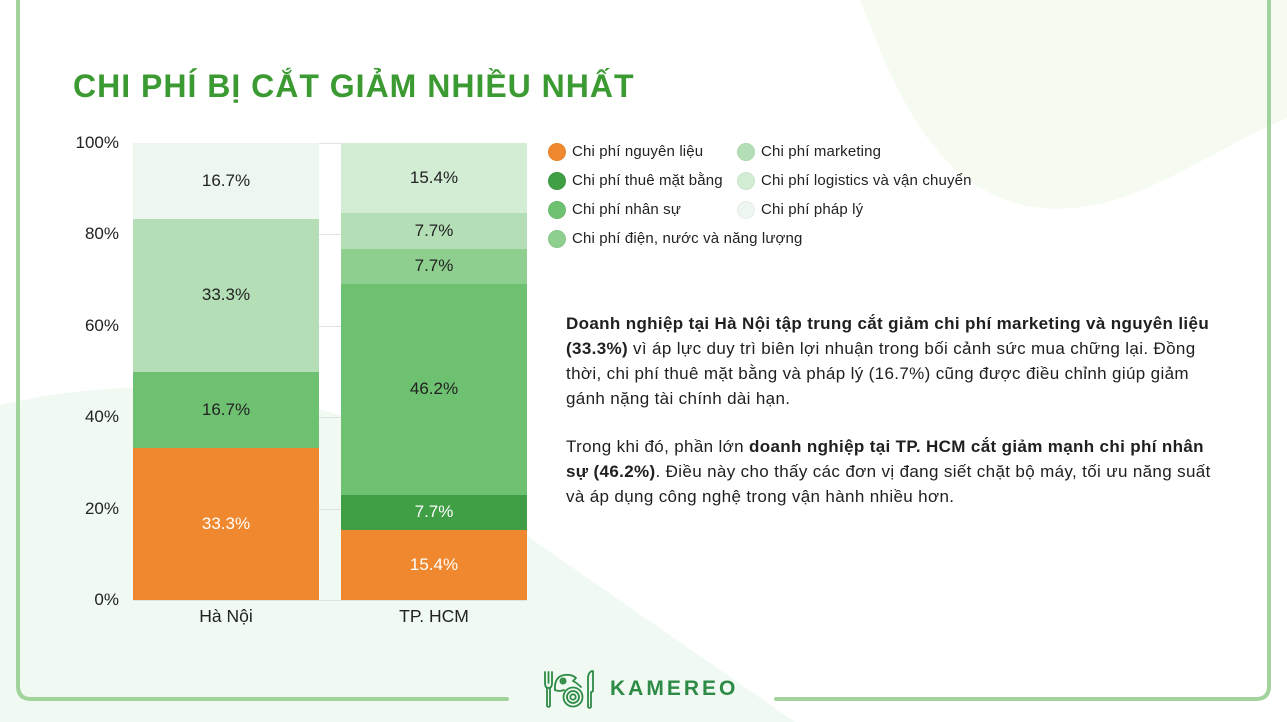 The height and width of the screenshot is (722, 1287). I want to click on y-axis: 0% 20% 40% 60% 80% 100%, so click(84, 371).